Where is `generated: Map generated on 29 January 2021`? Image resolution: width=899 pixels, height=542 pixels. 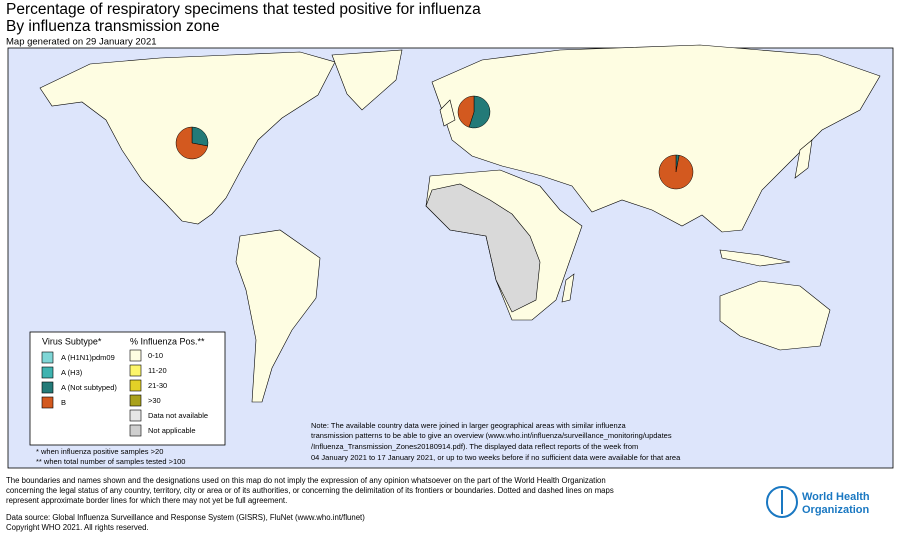 generated: Map generated on 29 January 2021 is located at coordinates (81, 42).